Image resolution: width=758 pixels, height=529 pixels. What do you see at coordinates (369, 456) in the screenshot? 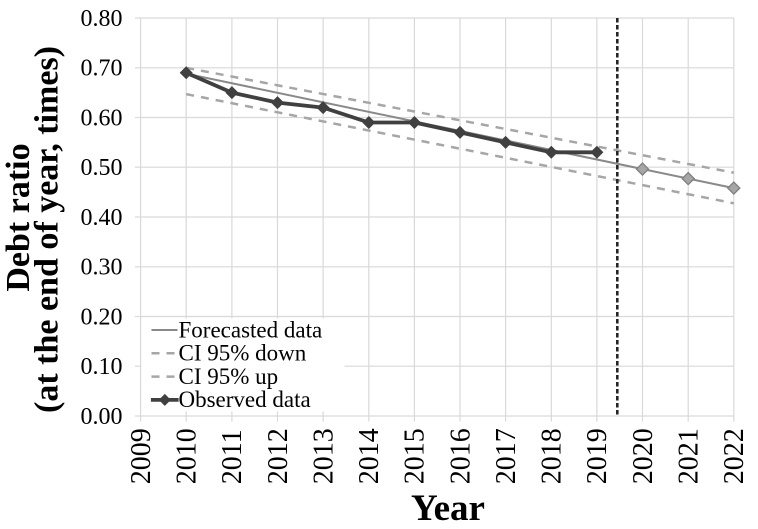
I see `svg-text: 2014` at bounding box center [369, 456].